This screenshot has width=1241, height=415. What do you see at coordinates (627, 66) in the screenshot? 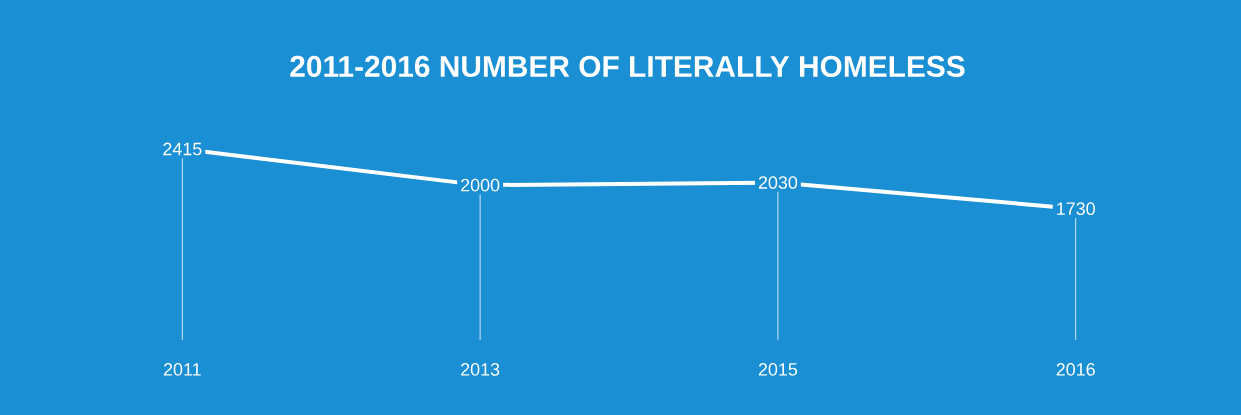
I see `chart-title: 2011-2016 NUMBER OF LITERALLY HOMELESS` at bounding box center [627, 66].